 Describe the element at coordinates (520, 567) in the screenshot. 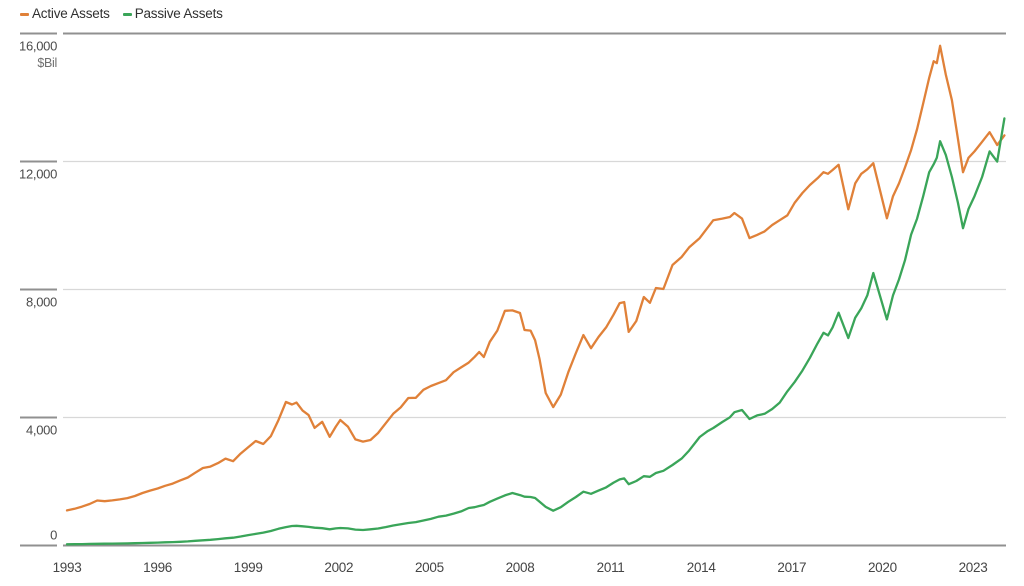

I see `x-tick-label-2008: 2008` at that location.